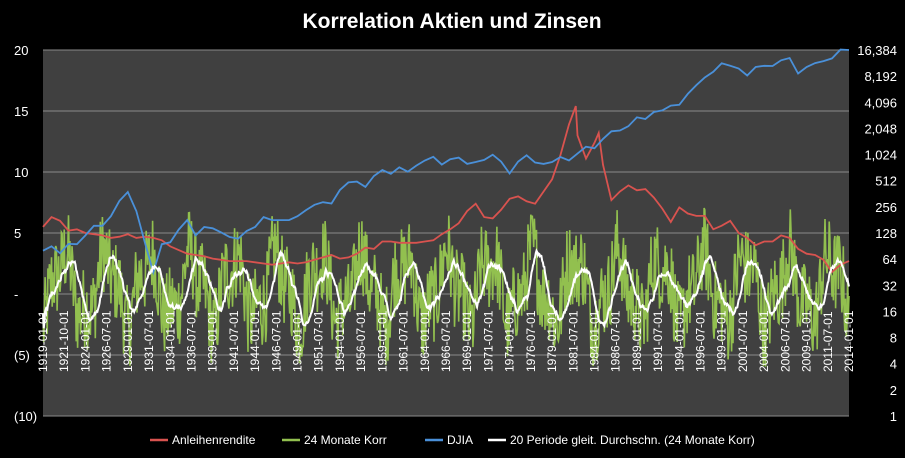 This screenshot has height=458, width=905. Describe the element at coordinates (893, 338) in the screenshot. I see `right-axis-tick-label: 8` at that location.